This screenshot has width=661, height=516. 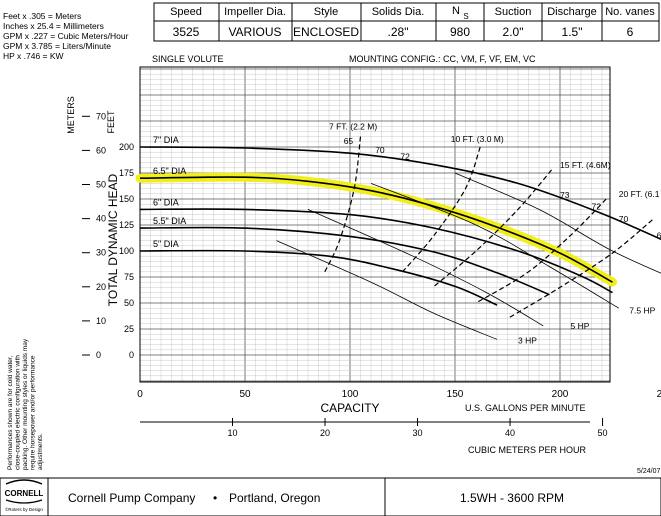 I want to click on company-name: Cornell Pump Company, so click(x=131, y=498).